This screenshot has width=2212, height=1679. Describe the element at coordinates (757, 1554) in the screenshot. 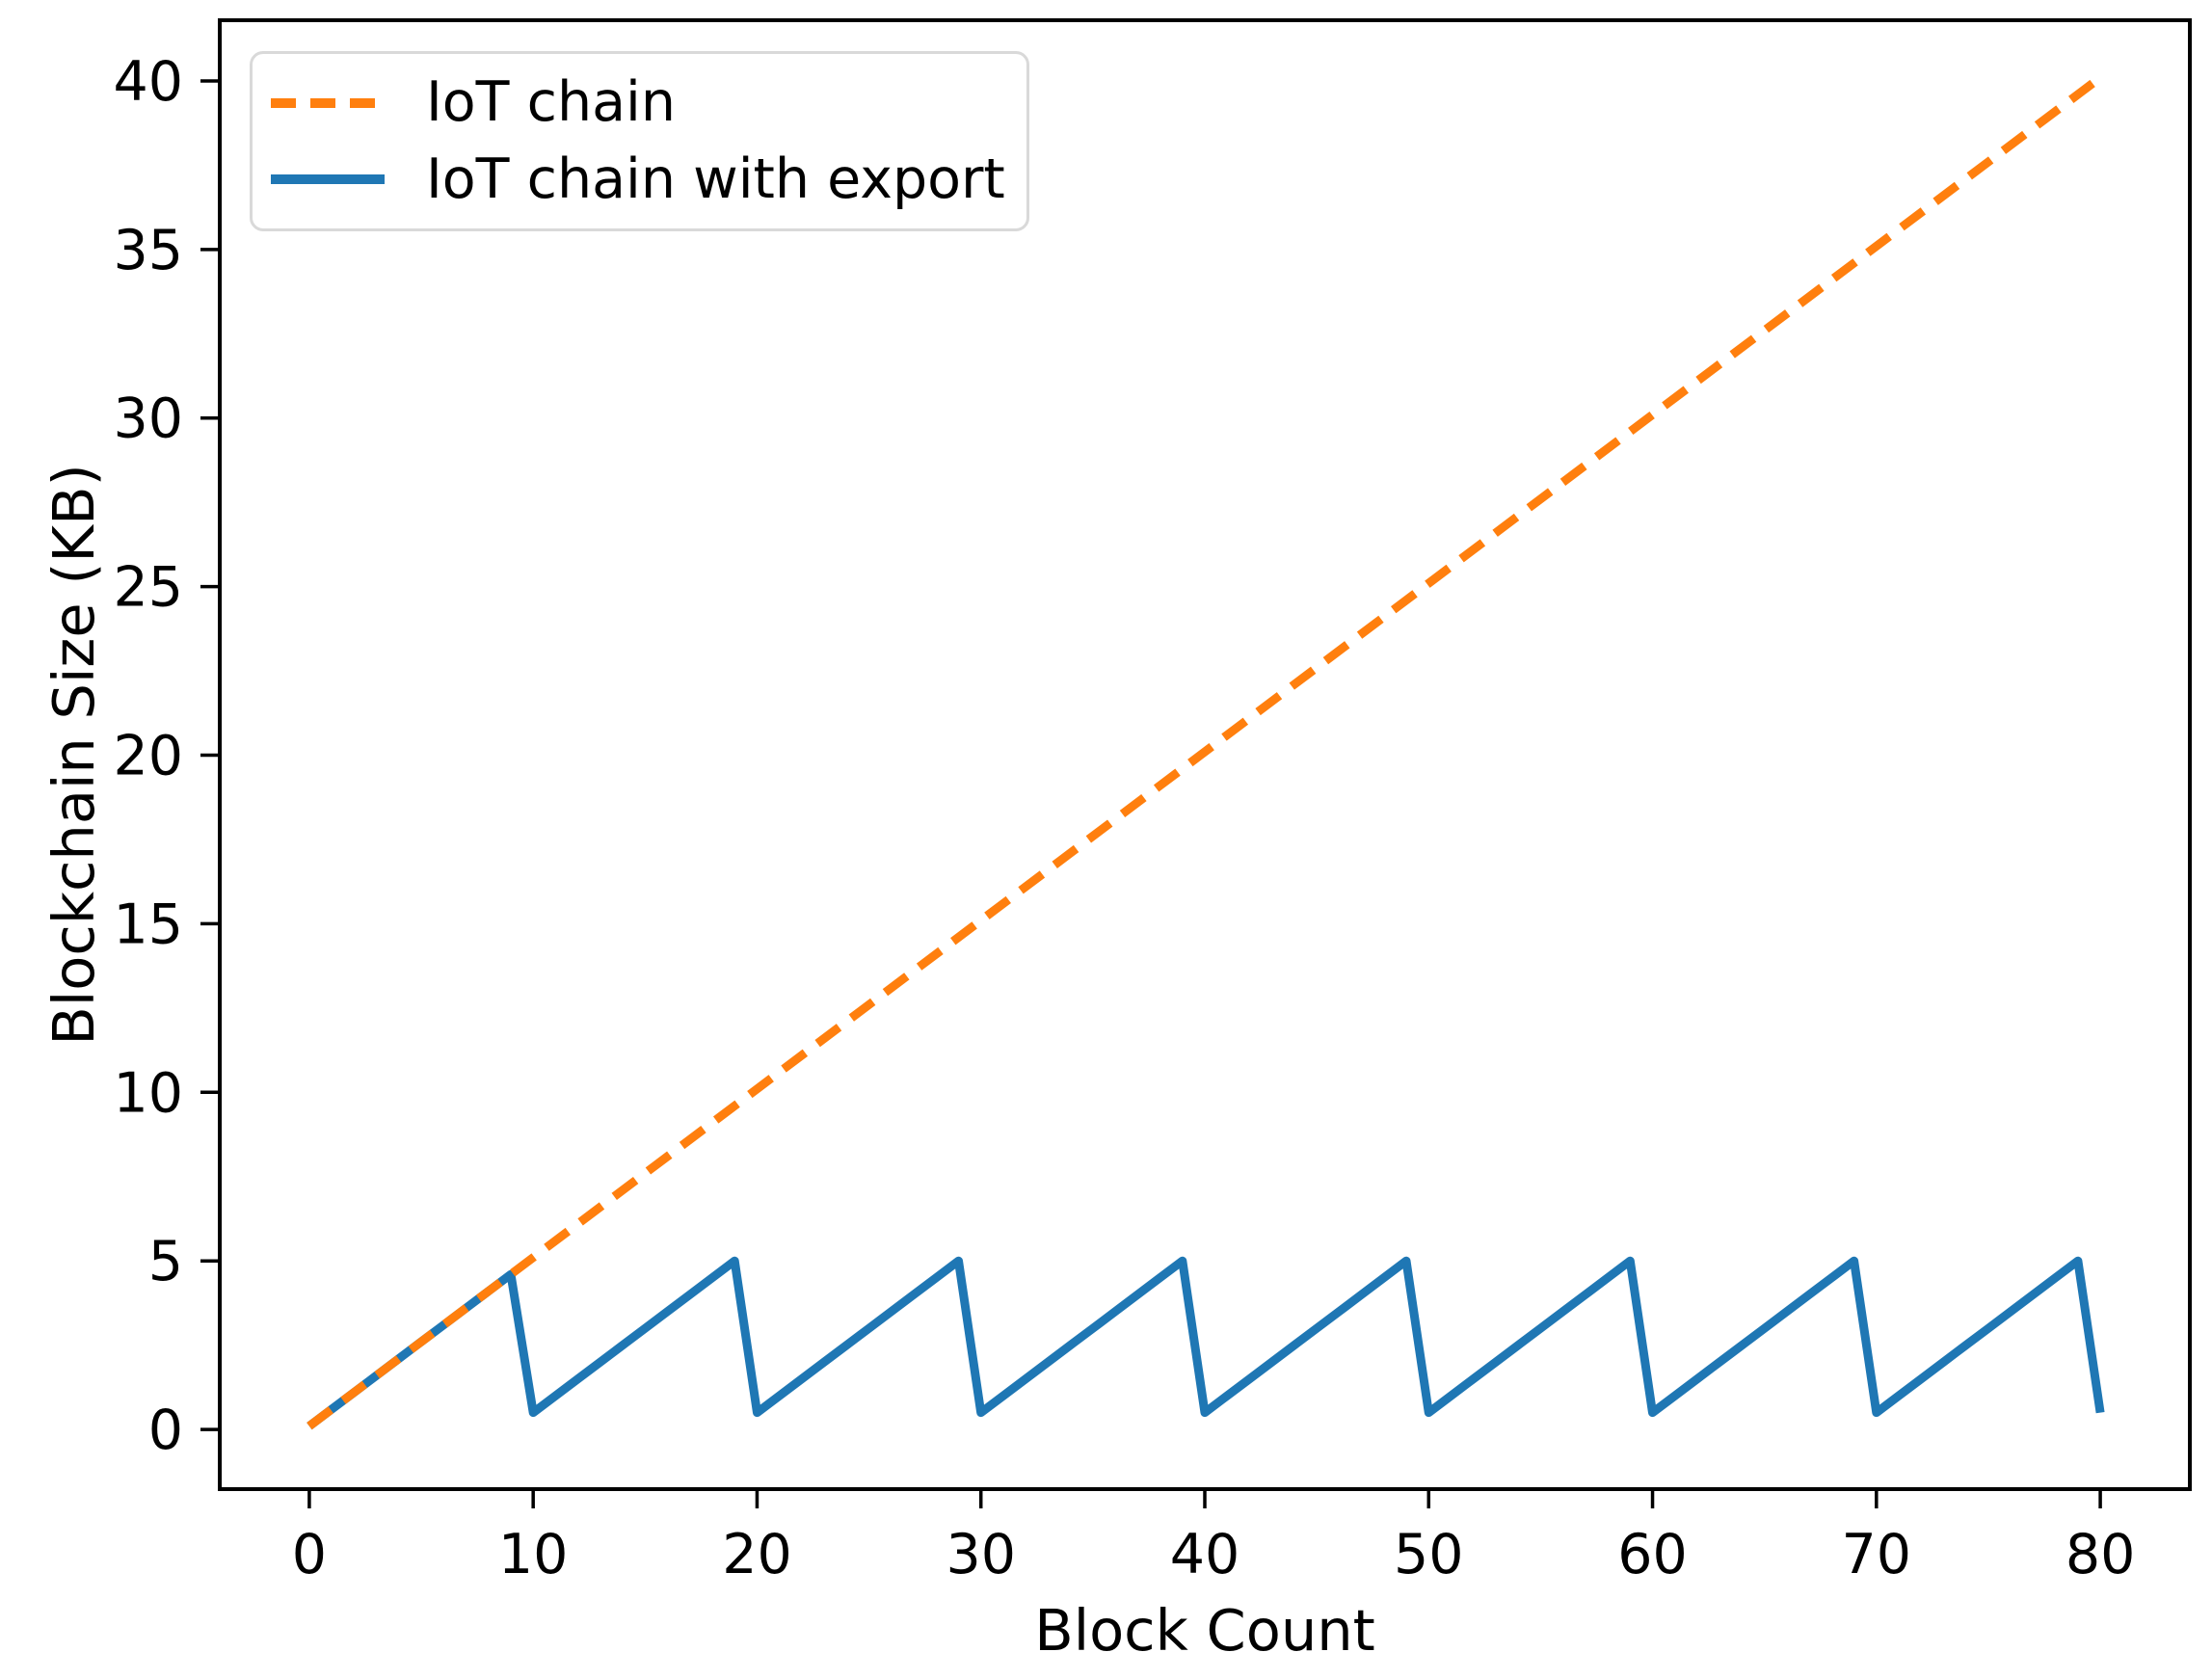

I see `x-tick-label: 20` at that location.